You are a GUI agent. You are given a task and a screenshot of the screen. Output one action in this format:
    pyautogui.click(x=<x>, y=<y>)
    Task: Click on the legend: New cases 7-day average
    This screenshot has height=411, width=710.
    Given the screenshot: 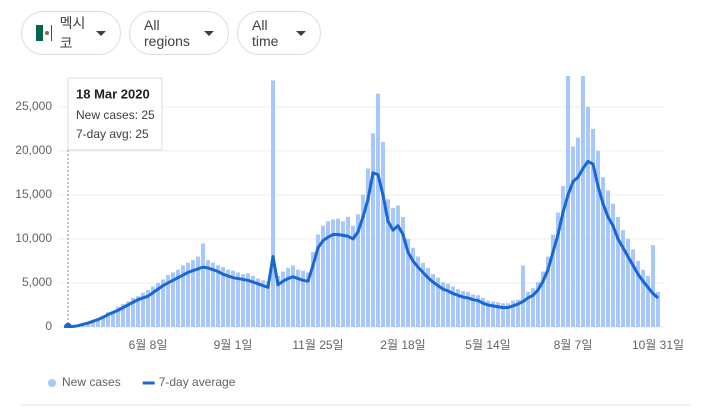 What is the action you would take?
    pyautogui.click(x=142, y=382)
    